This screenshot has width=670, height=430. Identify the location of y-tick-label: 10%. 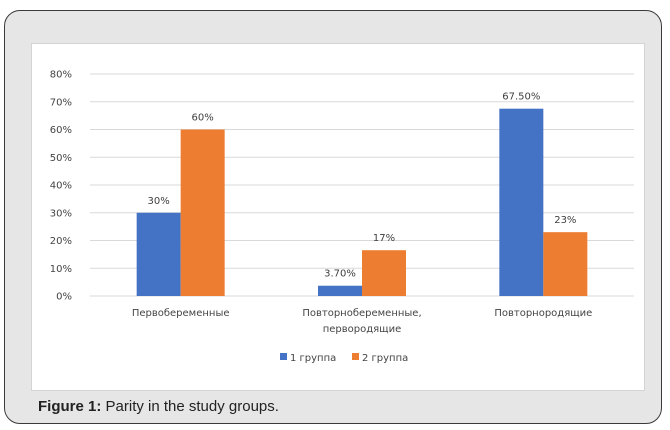
(61, 269).